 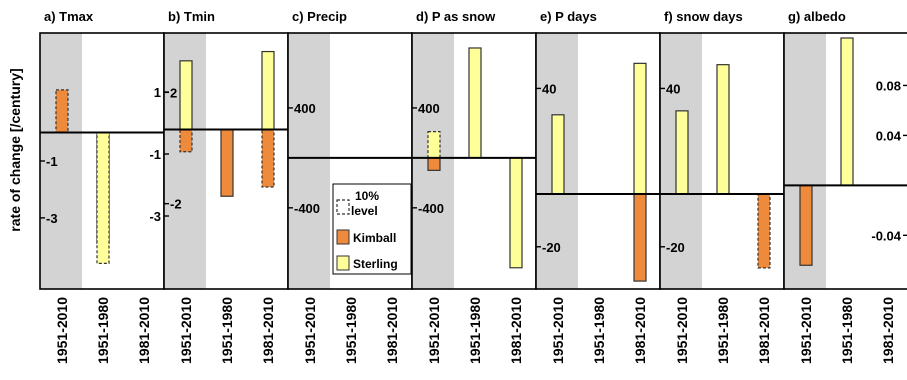 I want to click on y-axis-label: rate of change [/century], so click(x=15, y=149).